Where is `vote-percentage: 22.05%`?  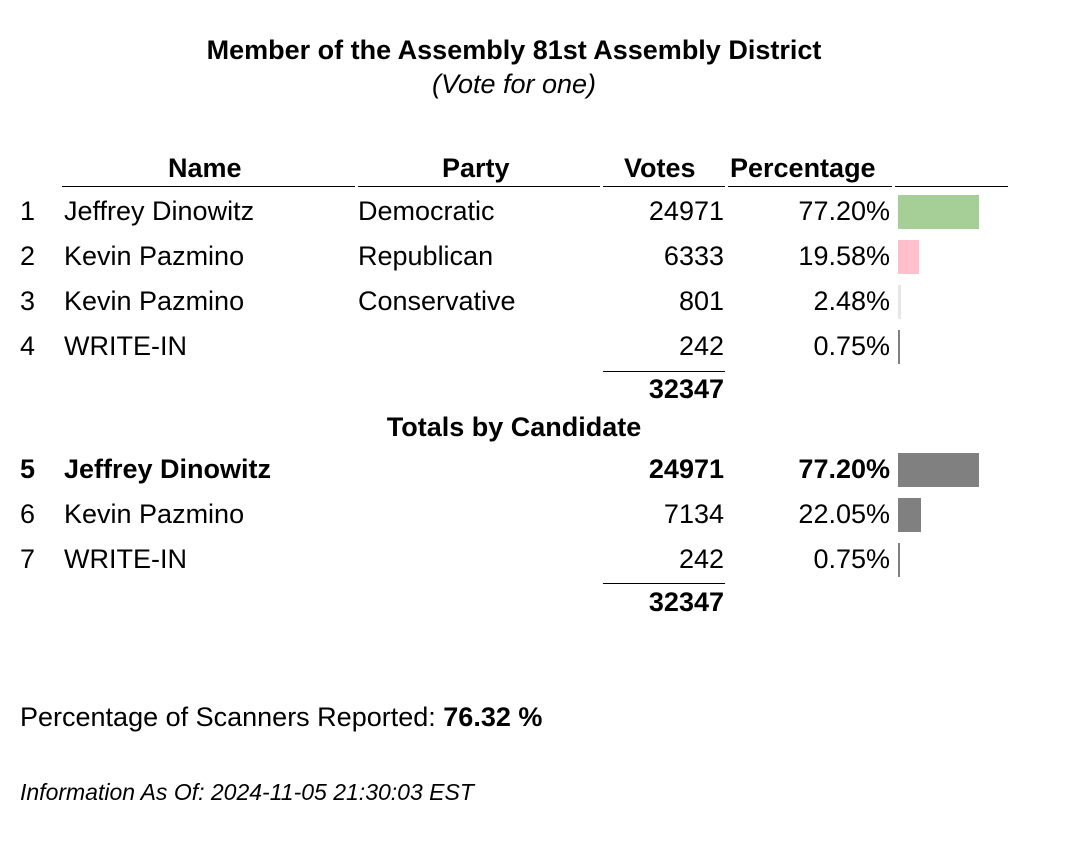 vote-percentage: 22.05% is located at coordinates (844, 514).